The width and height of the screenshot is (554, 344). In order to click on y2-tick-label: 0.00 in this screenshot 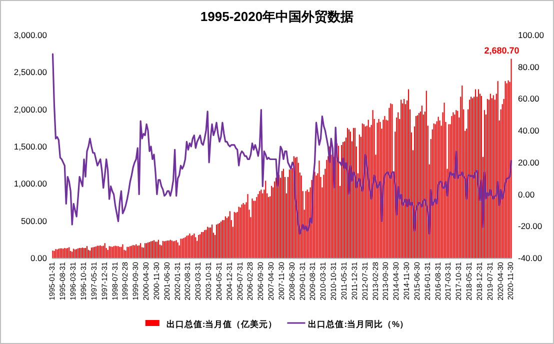, I will do `click(526, 194)`.